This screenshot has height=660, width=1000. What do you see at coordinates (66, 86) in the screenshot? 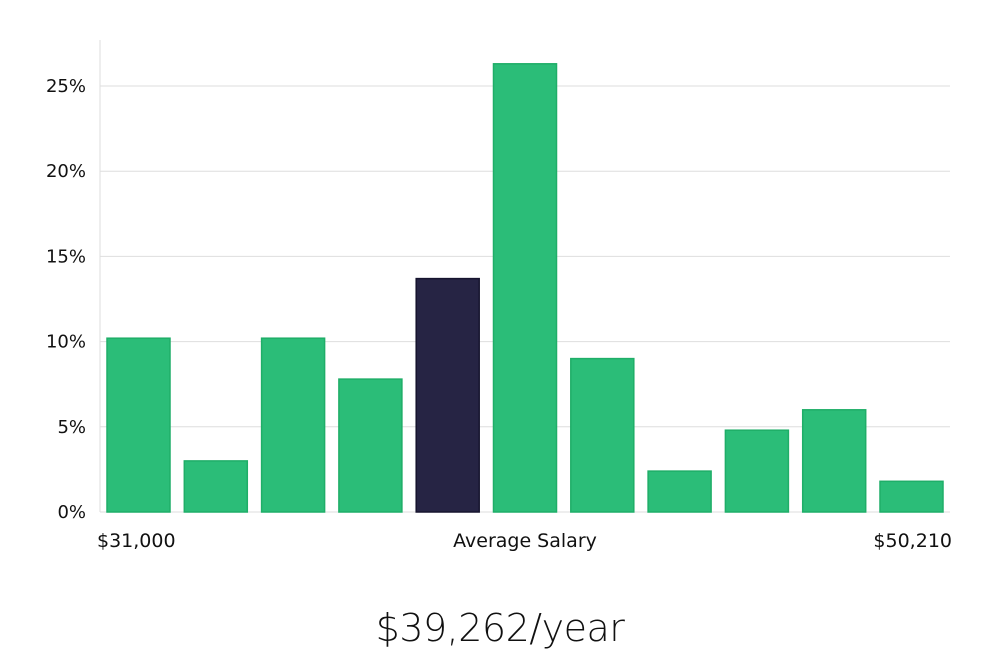
I see `y-tick-label: 25%` at bounding box center [66, 86].